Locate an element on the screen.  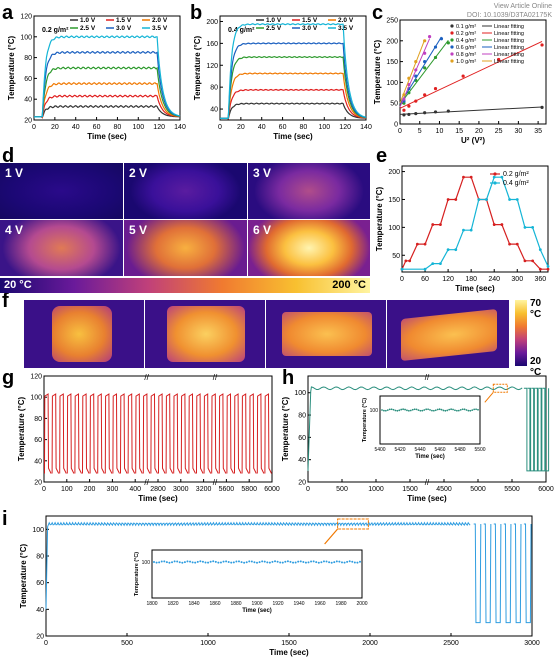
x-tick-label: 200 is located at coordinates (90, 489).